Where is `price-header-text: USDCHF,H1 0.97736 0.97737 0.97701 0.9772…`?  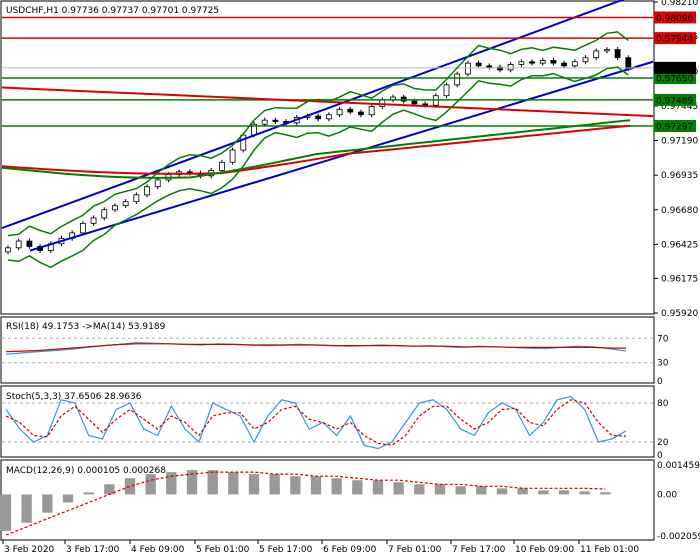 price-header-text: USDCHF,H1 0.97736 0.97737 0.97701 0.9772… is located at coordinates (112, 11).